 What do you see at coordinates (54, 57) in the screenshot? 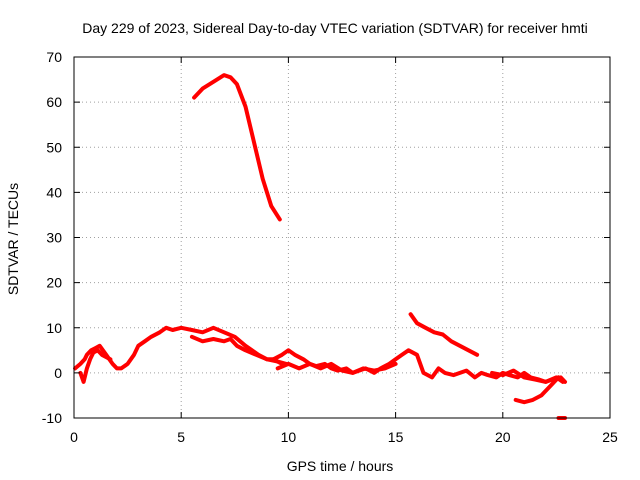
I see `y-tick-label: 70` at bounding box center [54, 57].